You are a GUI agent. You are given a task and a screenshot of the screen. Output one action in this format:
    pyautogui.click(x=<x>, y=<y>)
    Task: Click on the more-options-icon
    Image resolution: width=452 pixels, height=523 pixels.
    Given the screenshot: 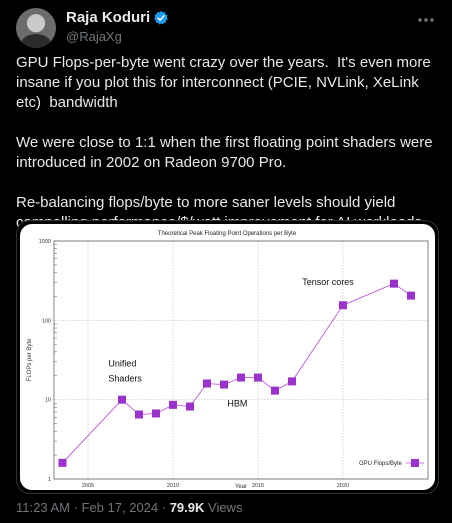 What is the action you would take?
    pyautogui.click(x=426, y=20)
    